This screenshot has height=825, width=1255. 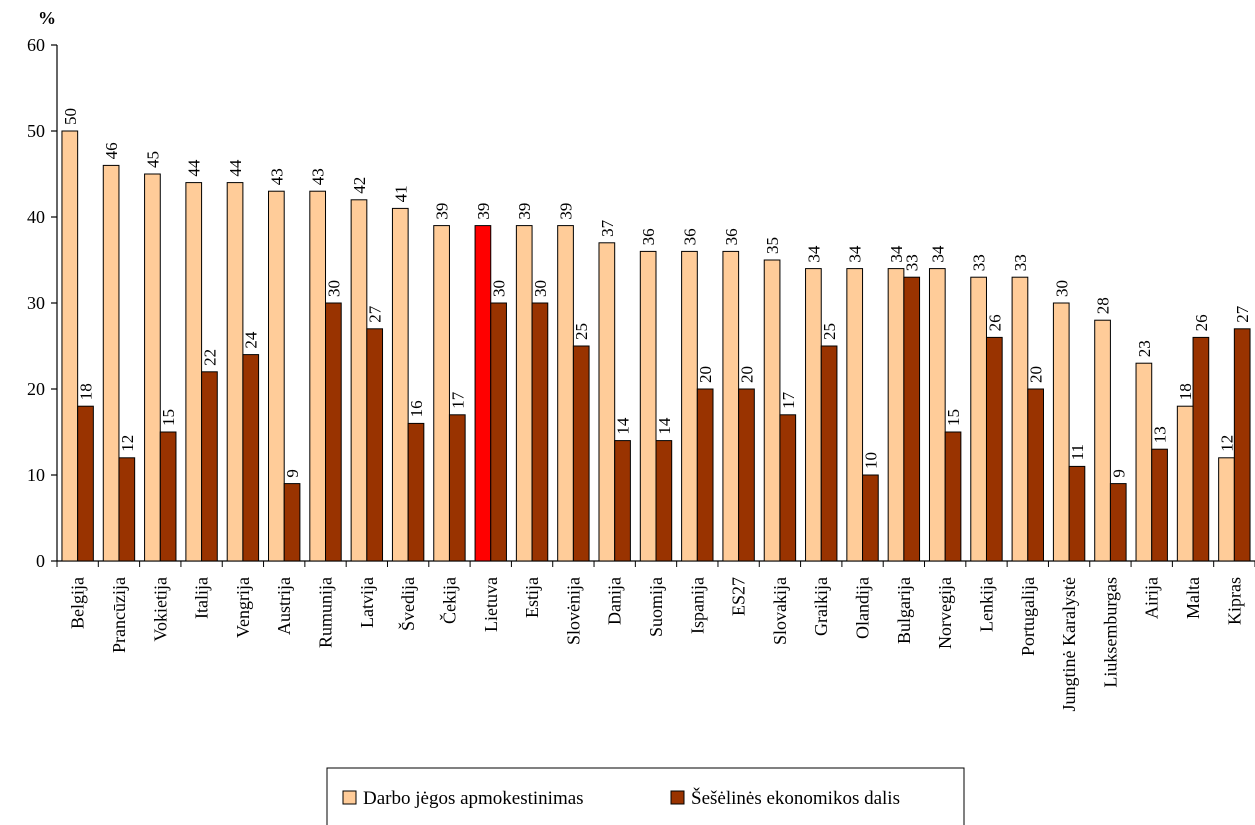 I want to click on data-label-labor-tax: 44, so click(x=235, y=168).